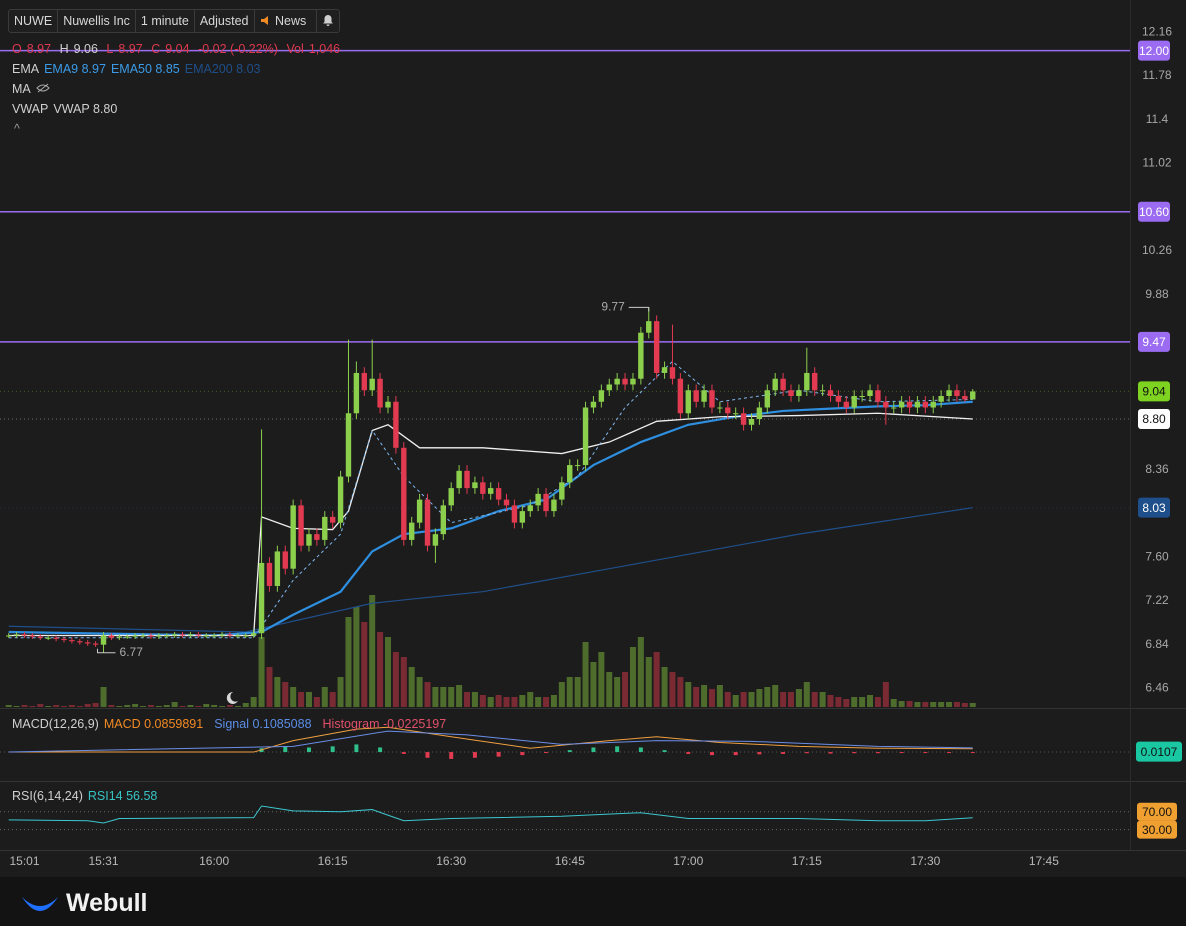 The width and height of the screenshot is (1186, 926). What do you see at coordinates (225, 21) in the screenshot?
I see `adjust: Adjusted` at bounding box center [225, 21].